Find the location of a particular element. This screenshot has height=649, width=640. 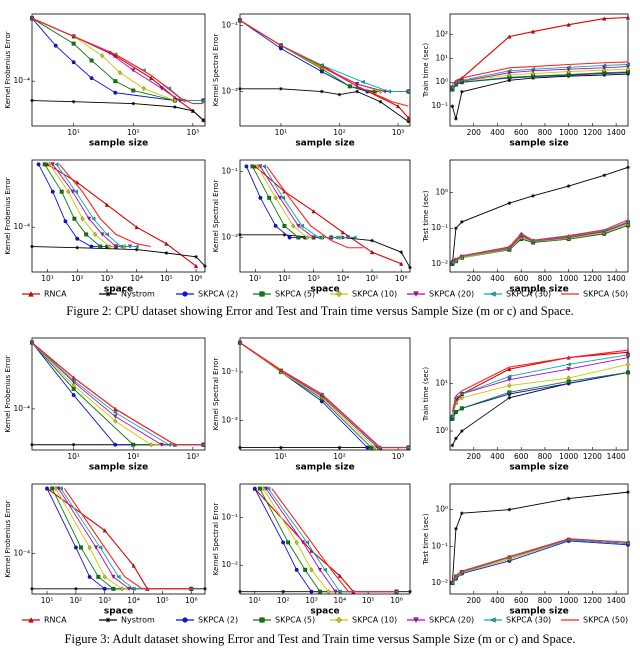

x-tick-label: 1400 is located at coordinates (616, 456).